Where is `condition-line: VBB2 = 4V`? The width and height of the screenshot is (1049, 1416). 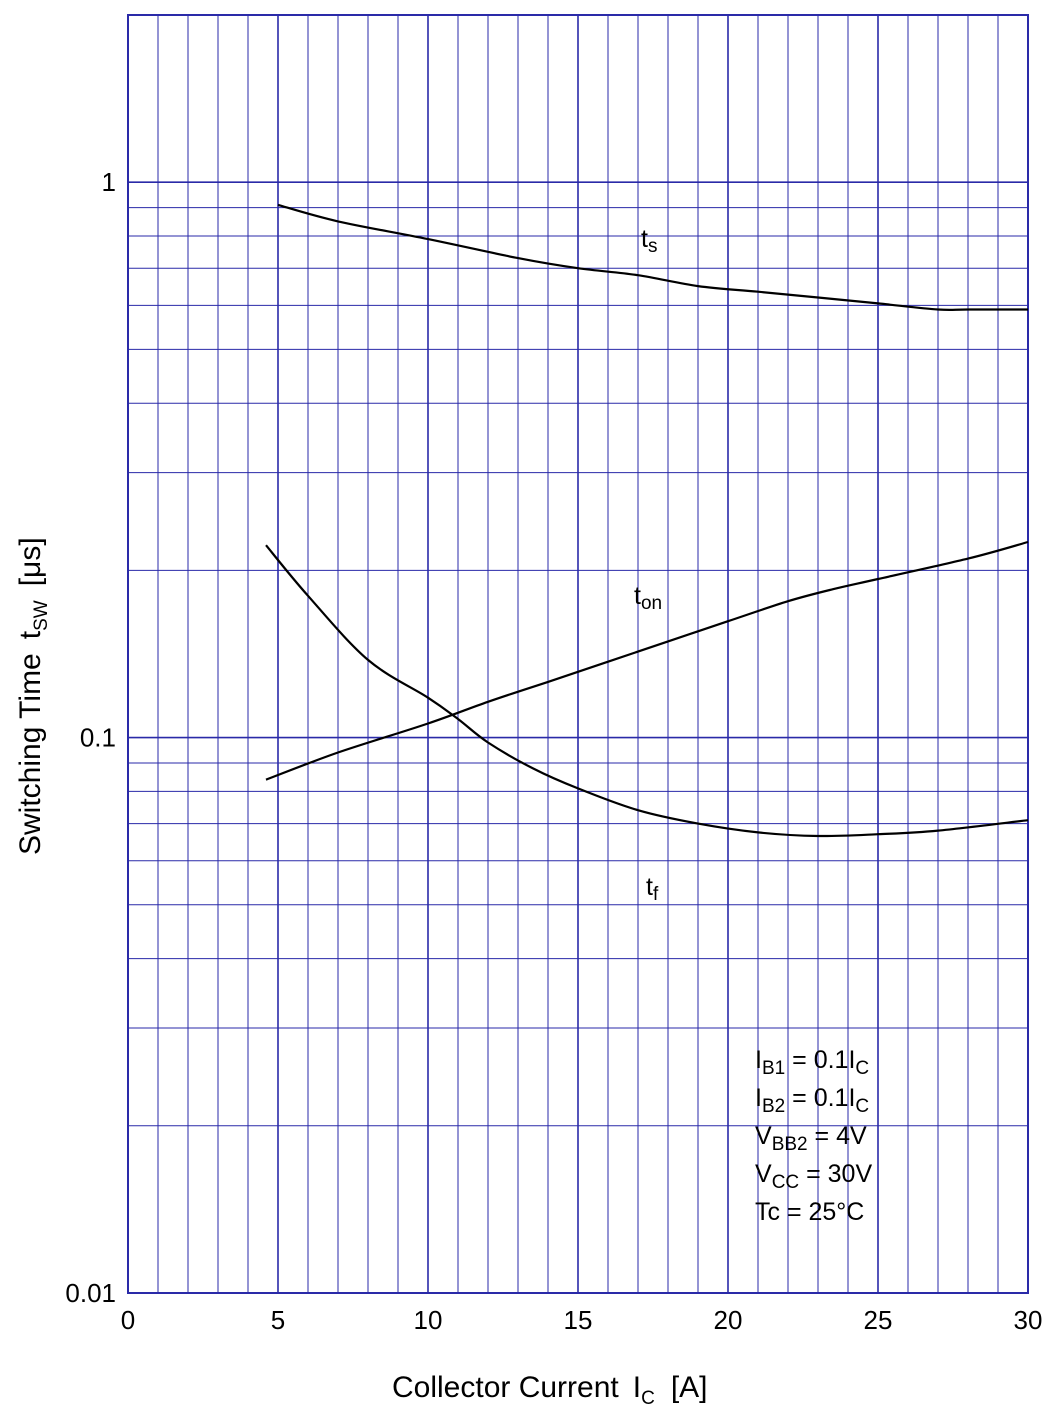
condition-line: VBB2 = 4V is located at coordinates (811, 1138).